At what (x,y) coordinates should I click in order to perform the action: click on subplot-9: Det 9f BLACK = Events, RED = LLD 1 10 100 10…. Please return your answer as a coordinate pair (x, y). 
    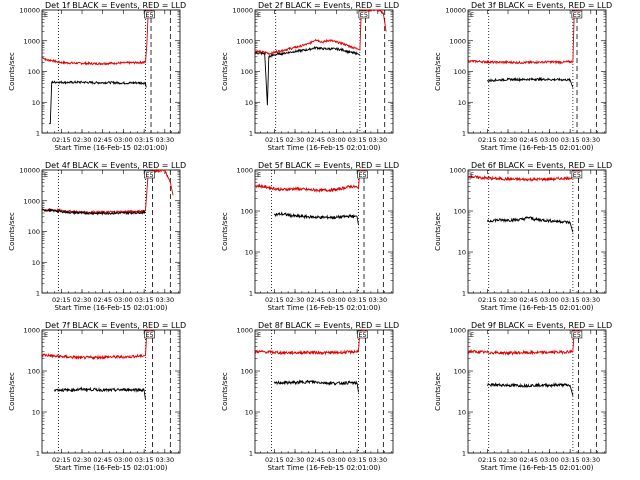
    Looking at the image, I should click on (523, 396).